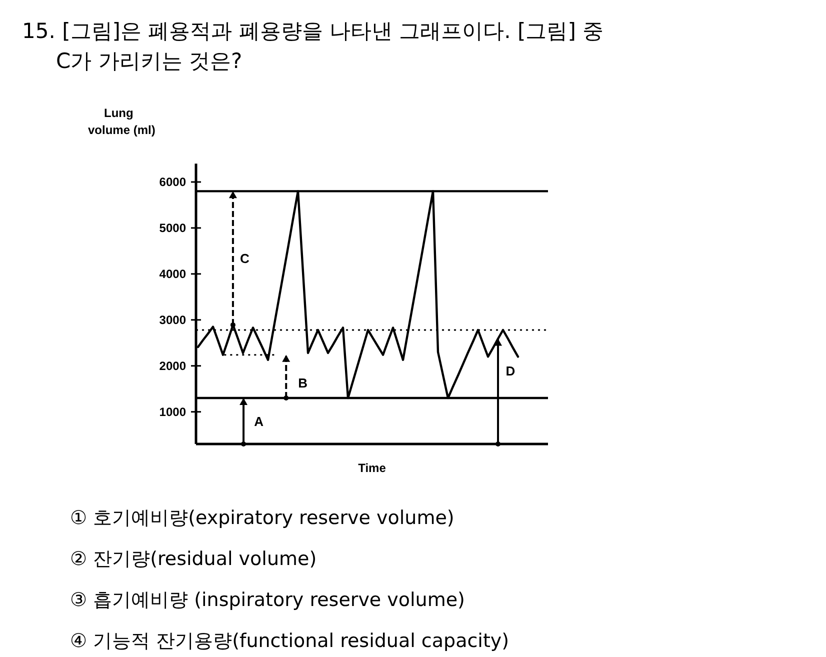 The height and width of the screenshot is (657, 826). I want to click on y-tick-label: 6000, so click(172, 181).